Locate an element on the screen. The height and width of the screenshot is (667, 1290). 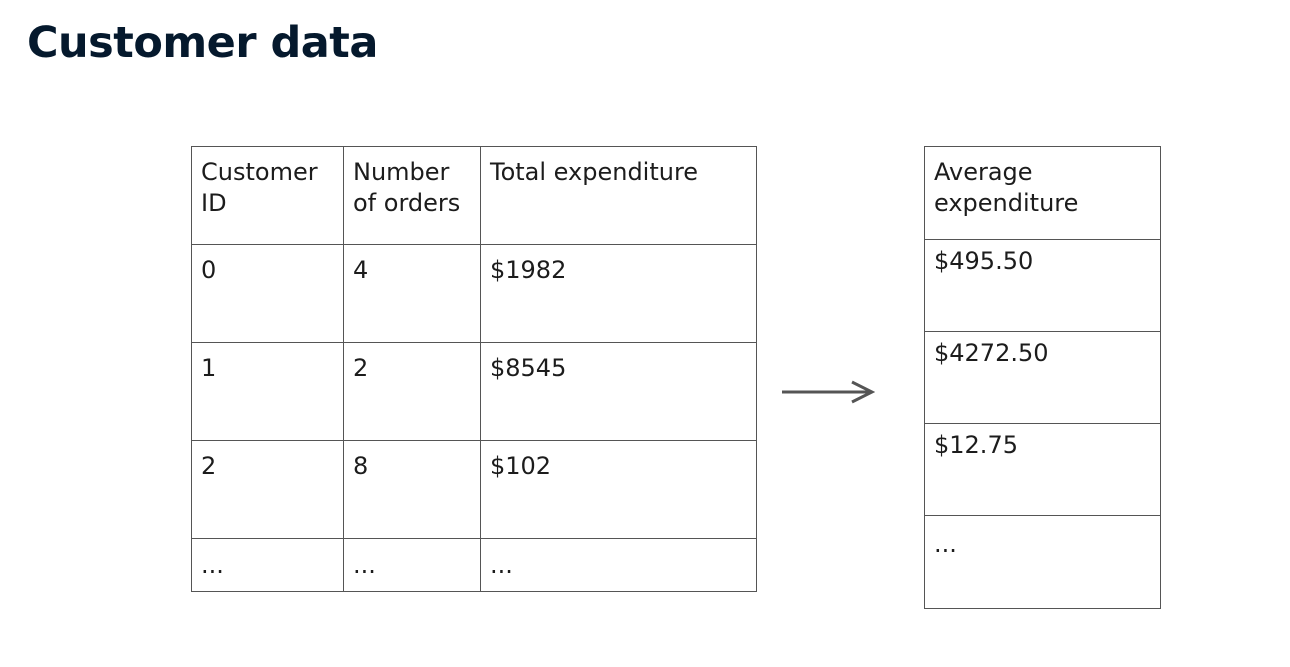
cell-total-expenditure: $102 is located at coordinates (618, 489).